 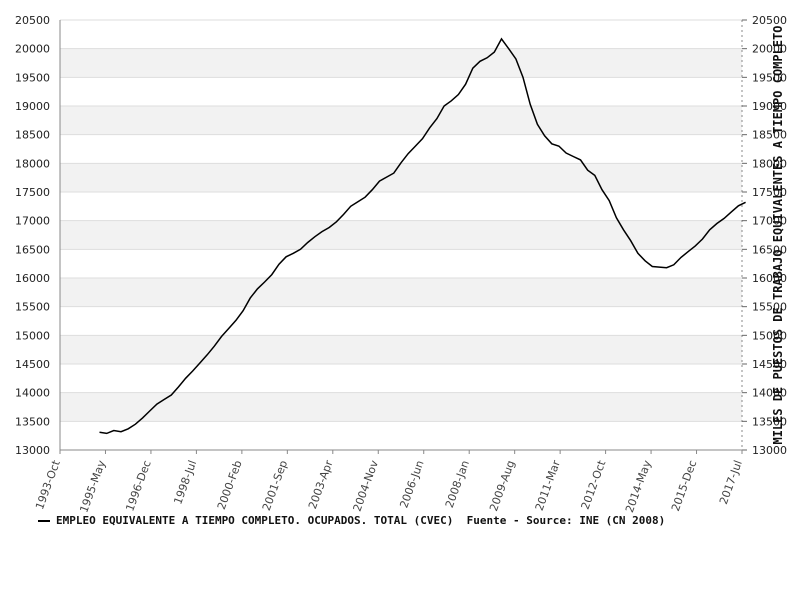 What do you see at coordinates (769, 364) in the screenshot?
I see `y-tick-label-right: 14500` at bounding box center [769, 364].